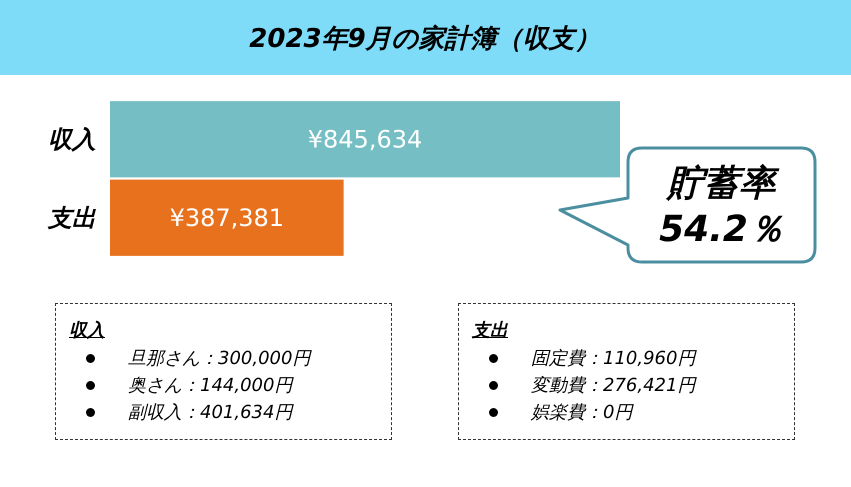  What do you see at coordinates (210, 385) in the screenshot?
I see `text: 奥さん：144,000円` at bounding box center [210, 385].